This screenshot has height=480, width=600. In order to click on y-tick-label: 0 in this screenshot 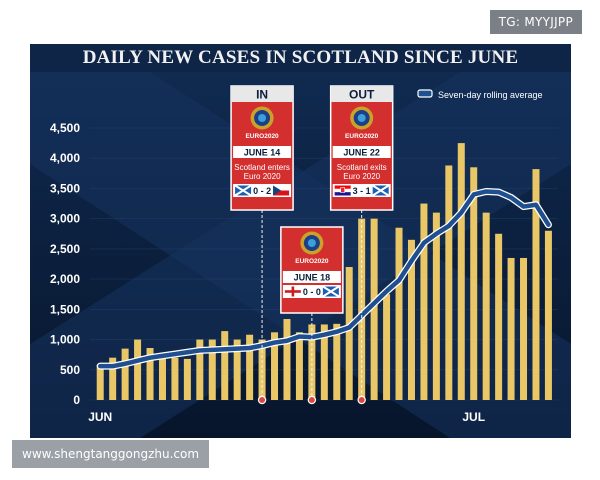, I will do `click(76, 400)`.